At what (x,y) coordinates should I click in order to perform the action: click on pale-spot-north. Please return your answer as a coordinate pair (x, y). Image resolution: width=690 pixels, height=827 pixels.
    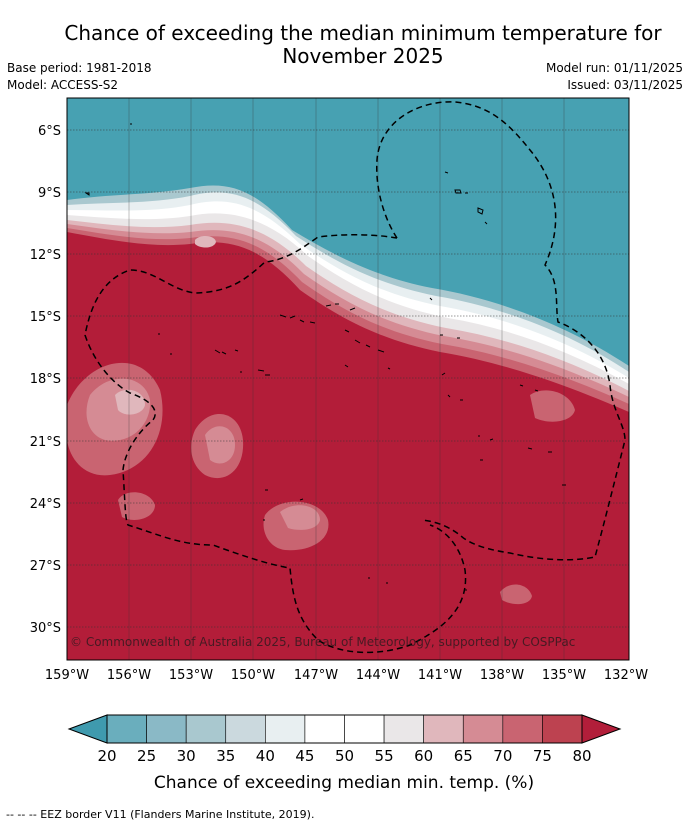
    Looking at the image, I should click on (205, 242).